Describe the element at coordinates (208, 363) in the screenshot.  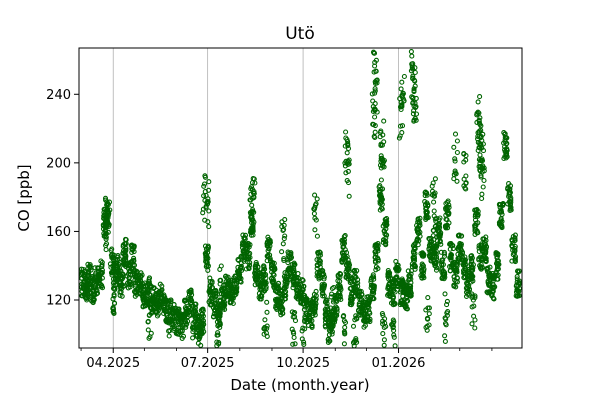
I see `x-tick-label: 07.2025` at that location.